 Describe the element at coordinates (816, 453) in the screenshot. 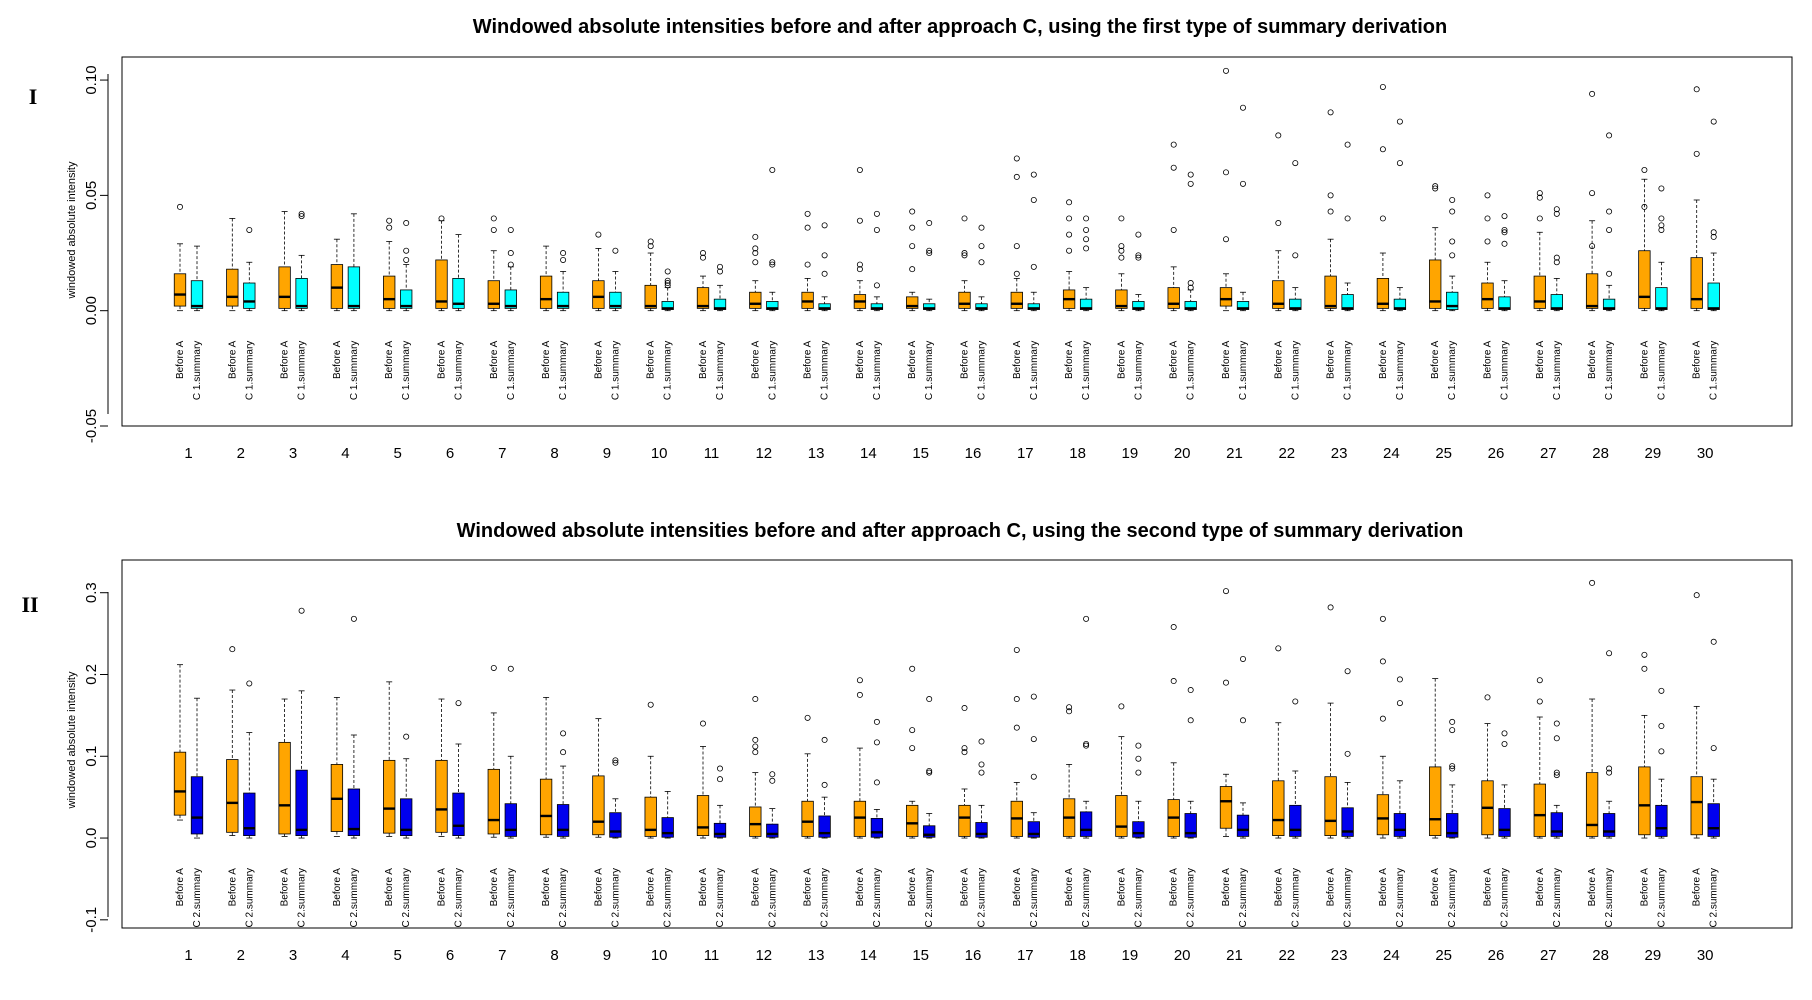

I see `x-tick-label: 13` at that location.